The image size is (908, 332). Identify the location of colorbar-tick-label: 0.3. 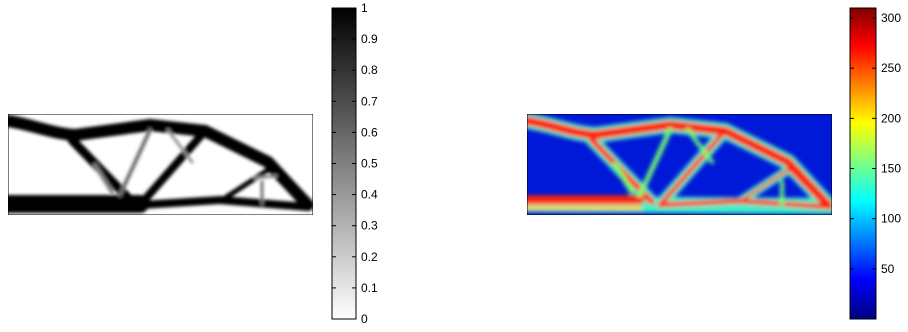
(369, 226).